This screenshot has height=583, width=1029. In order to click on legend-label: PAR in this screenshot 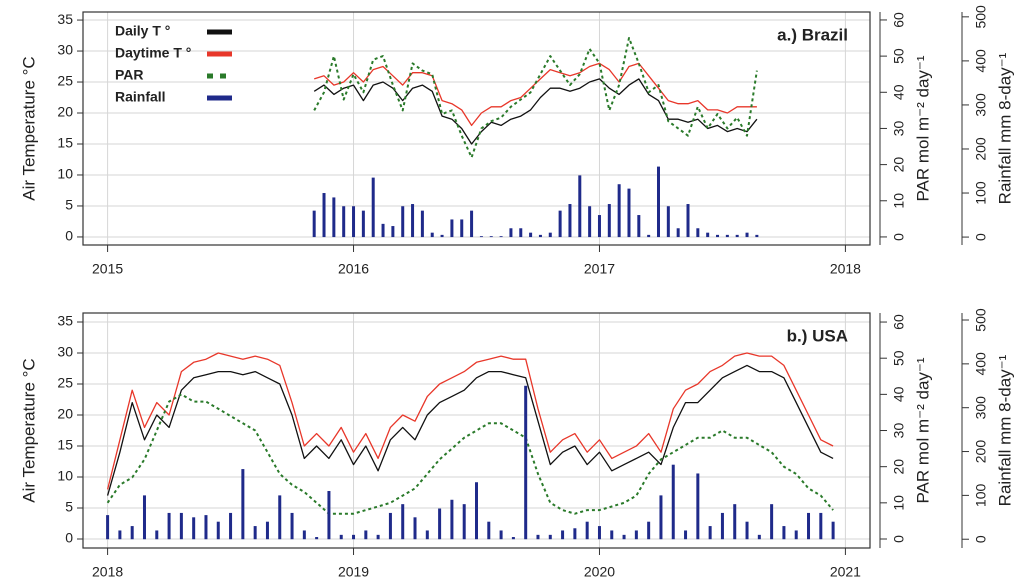, I will do `click(129, 75)`.